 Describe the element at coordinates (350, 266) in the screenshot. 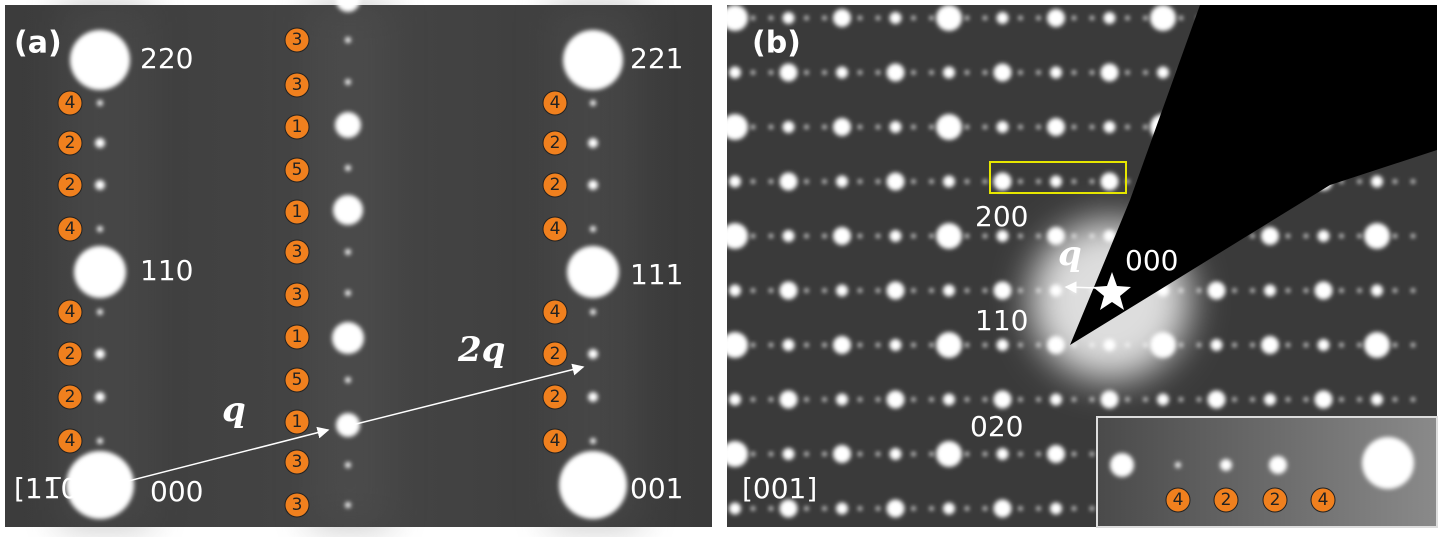

I see `streak` at that location.